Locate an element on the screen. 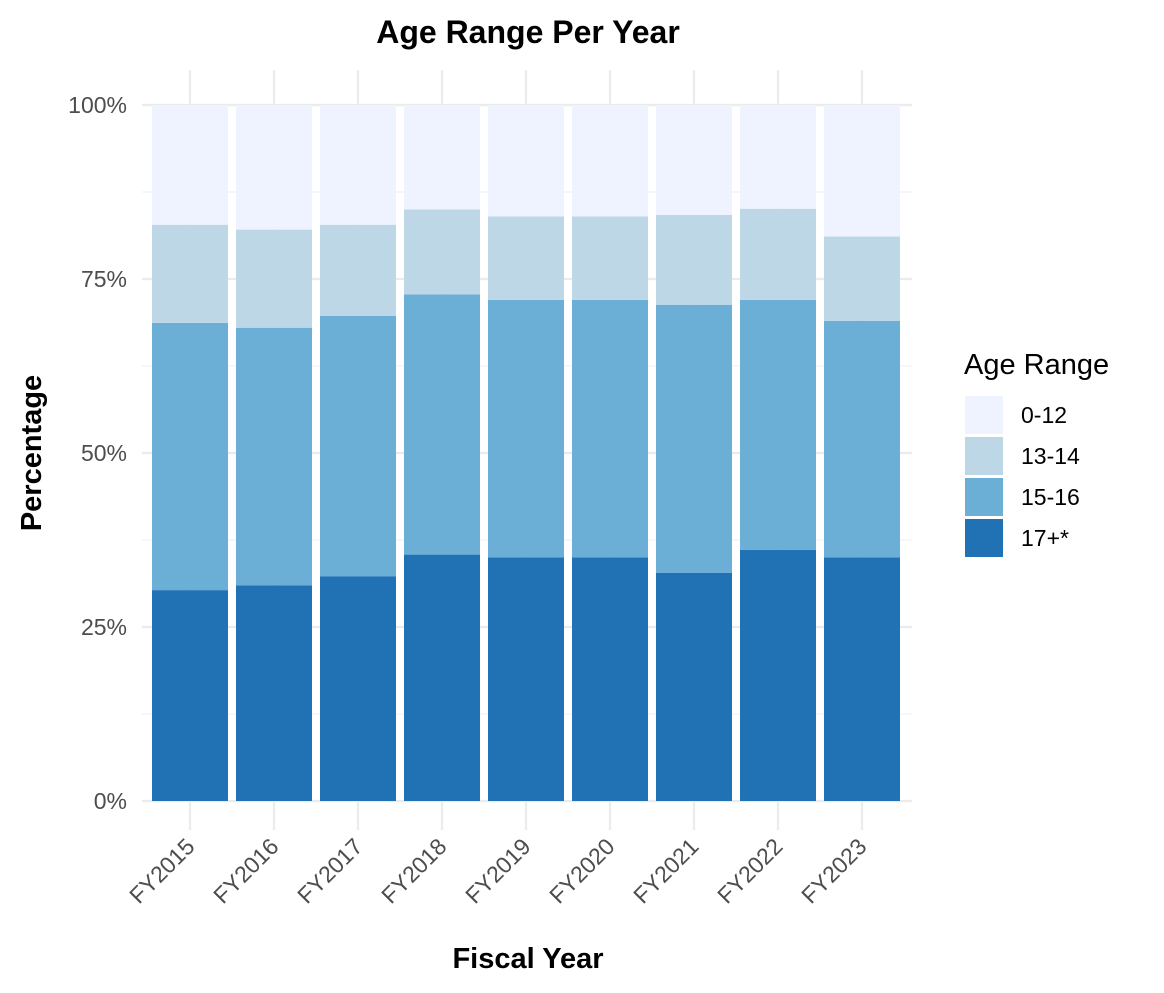 Image resolution: width=1164 pixels, height=993 pixels. x-tick-label: FY2016 is located at coordinates (245, 870).